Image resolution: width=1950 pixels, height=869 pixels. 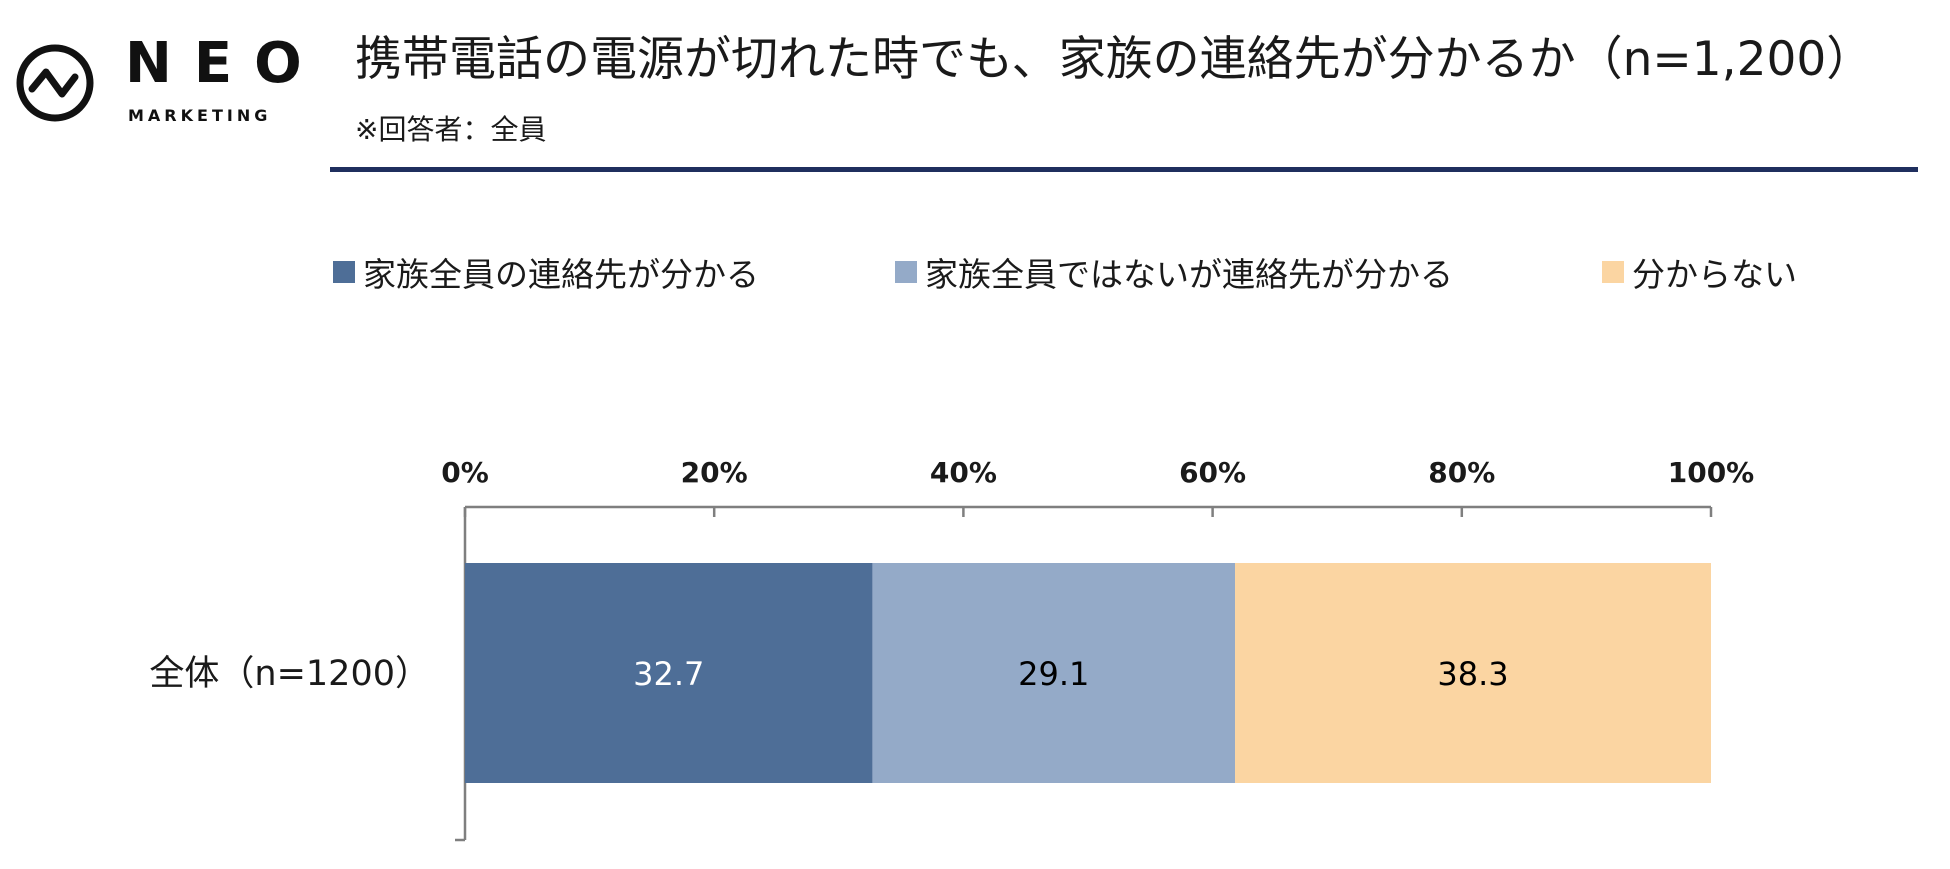 I want to click on logo-wordmark: NEO, so click(x=224, y=63).